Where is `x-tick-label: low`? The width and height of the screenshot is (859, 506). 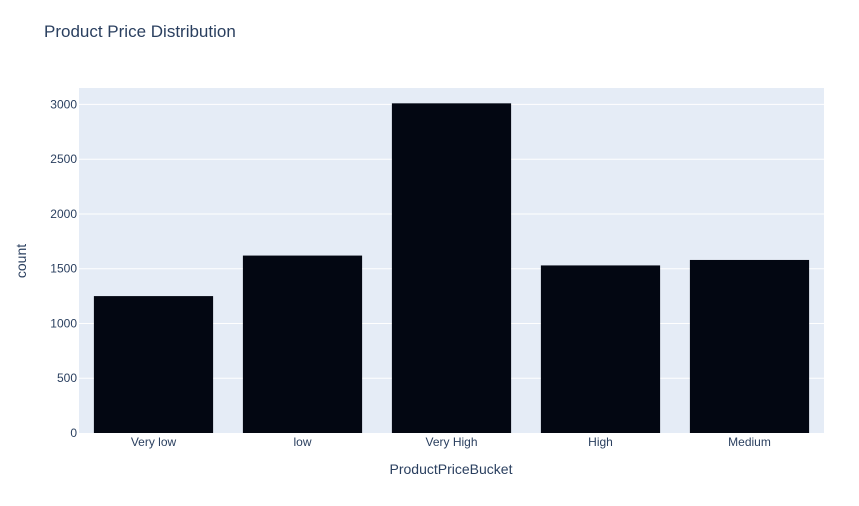
x-tick-label: low is located at coordinates (302, 442).